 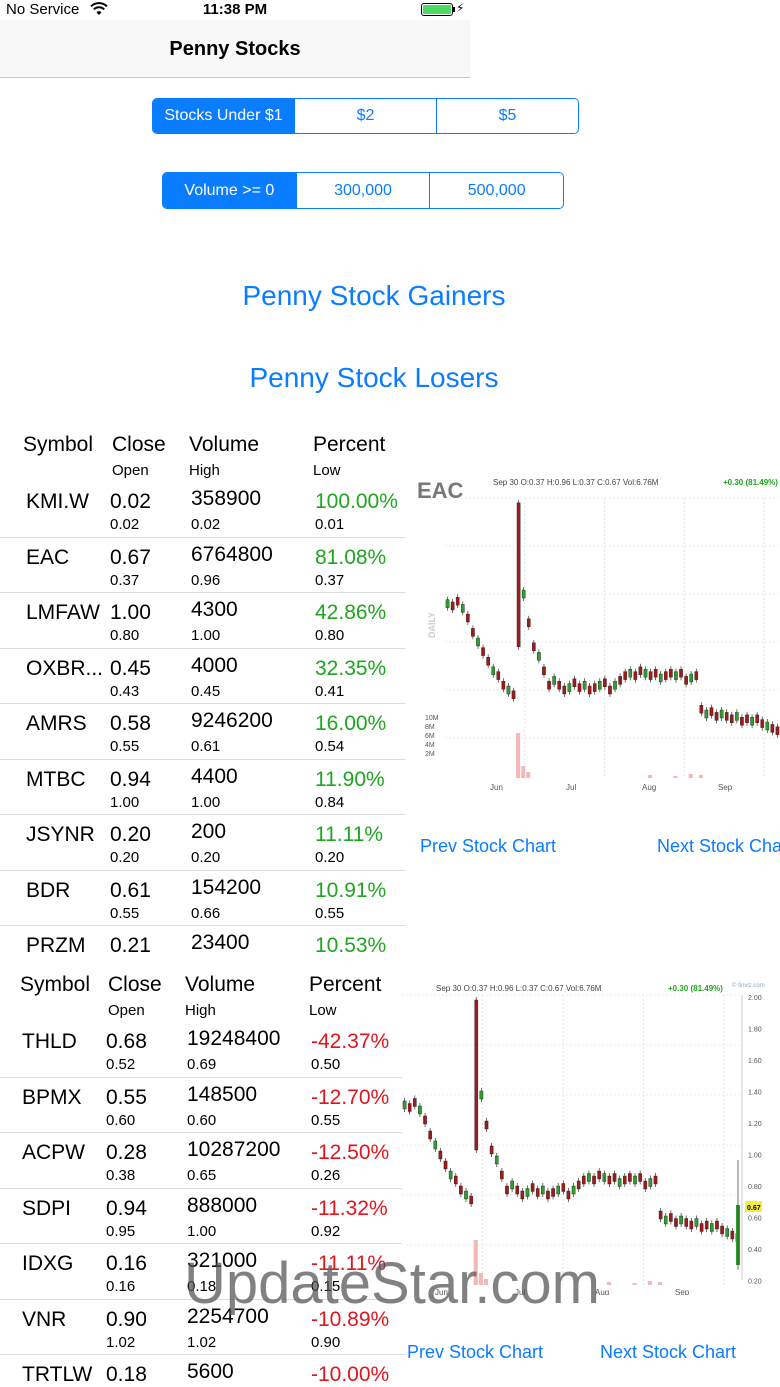 I want to click on table-row: EAC 0.67 6764800 81.08% 0.37 0.96 0.37, so click(x=202, y=565).